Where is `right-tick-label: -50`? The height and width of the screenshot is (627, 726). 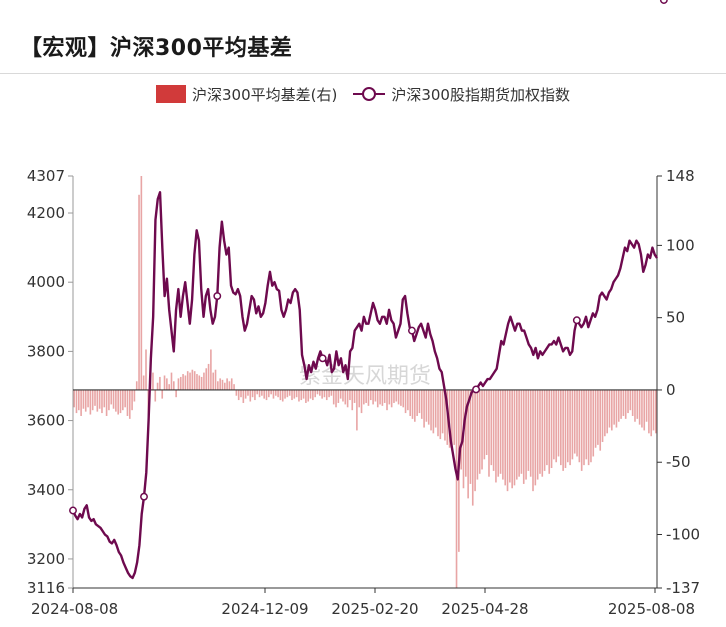 right-tick-label: -50 is located at coordinates (678, 462).